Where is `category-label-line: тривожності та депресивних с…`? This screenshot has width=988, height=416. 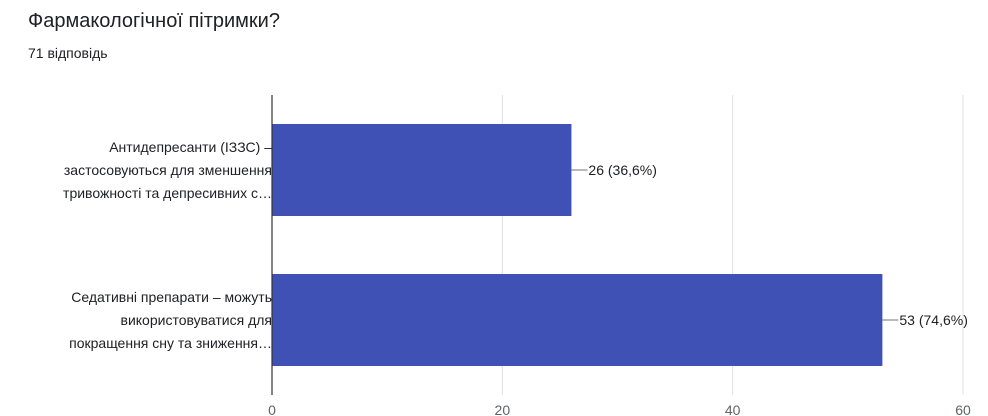 category-label-line: тривожності та депресивних с… is located at coordinates (167, 192).